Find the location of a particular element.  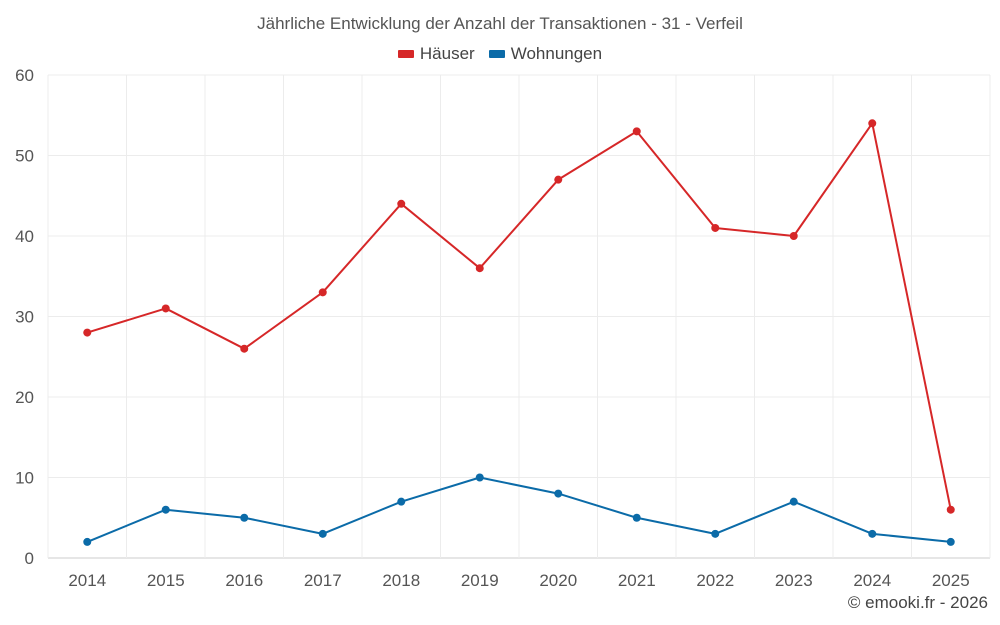

data-point-haeuser-2017 is located at coordinates (322, 292).